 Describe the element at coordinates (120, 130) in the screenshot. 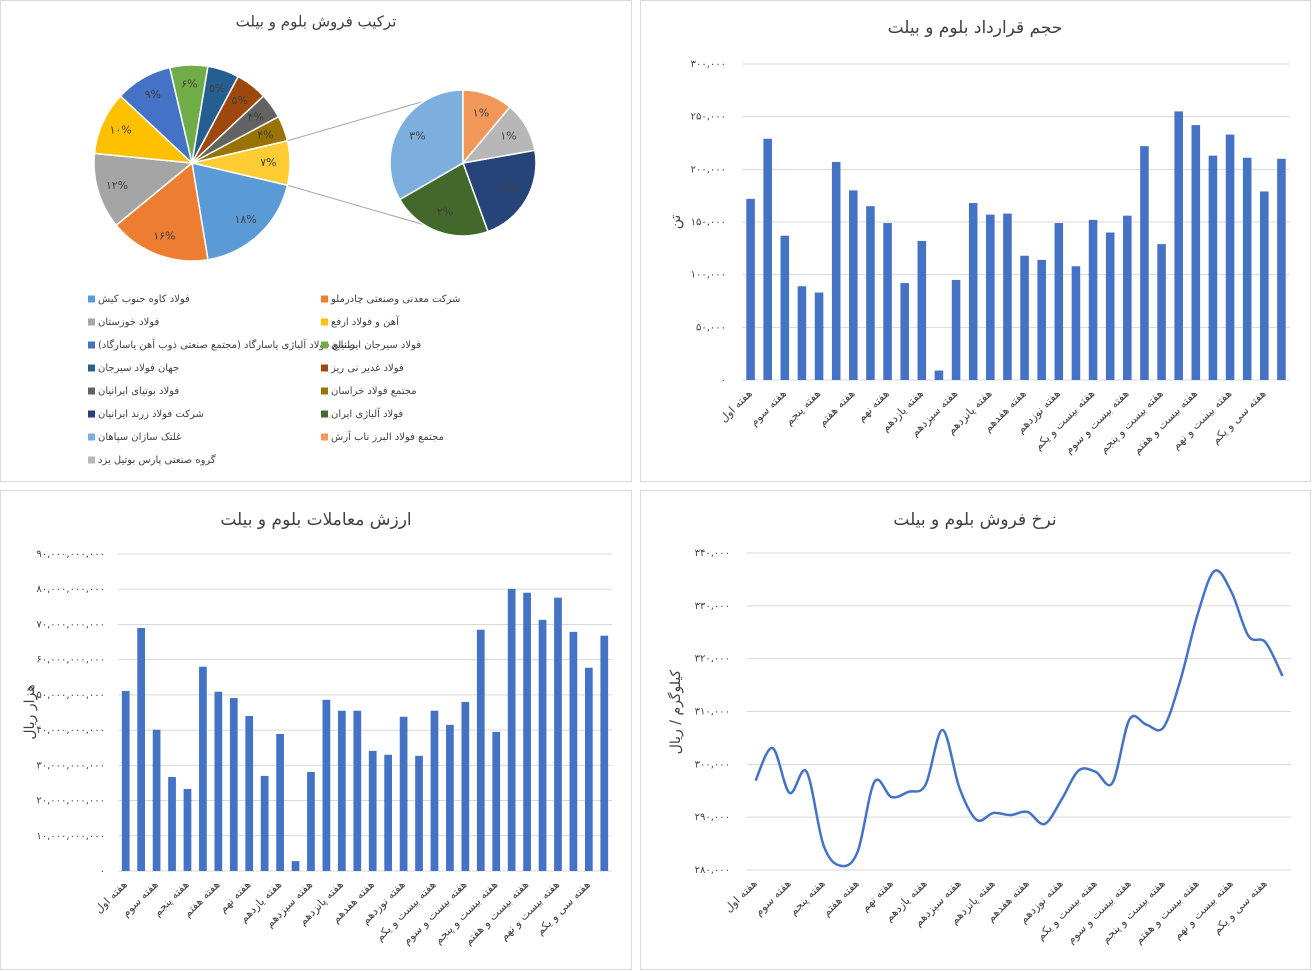

I see `slice-label: ۱۰%` at that location.